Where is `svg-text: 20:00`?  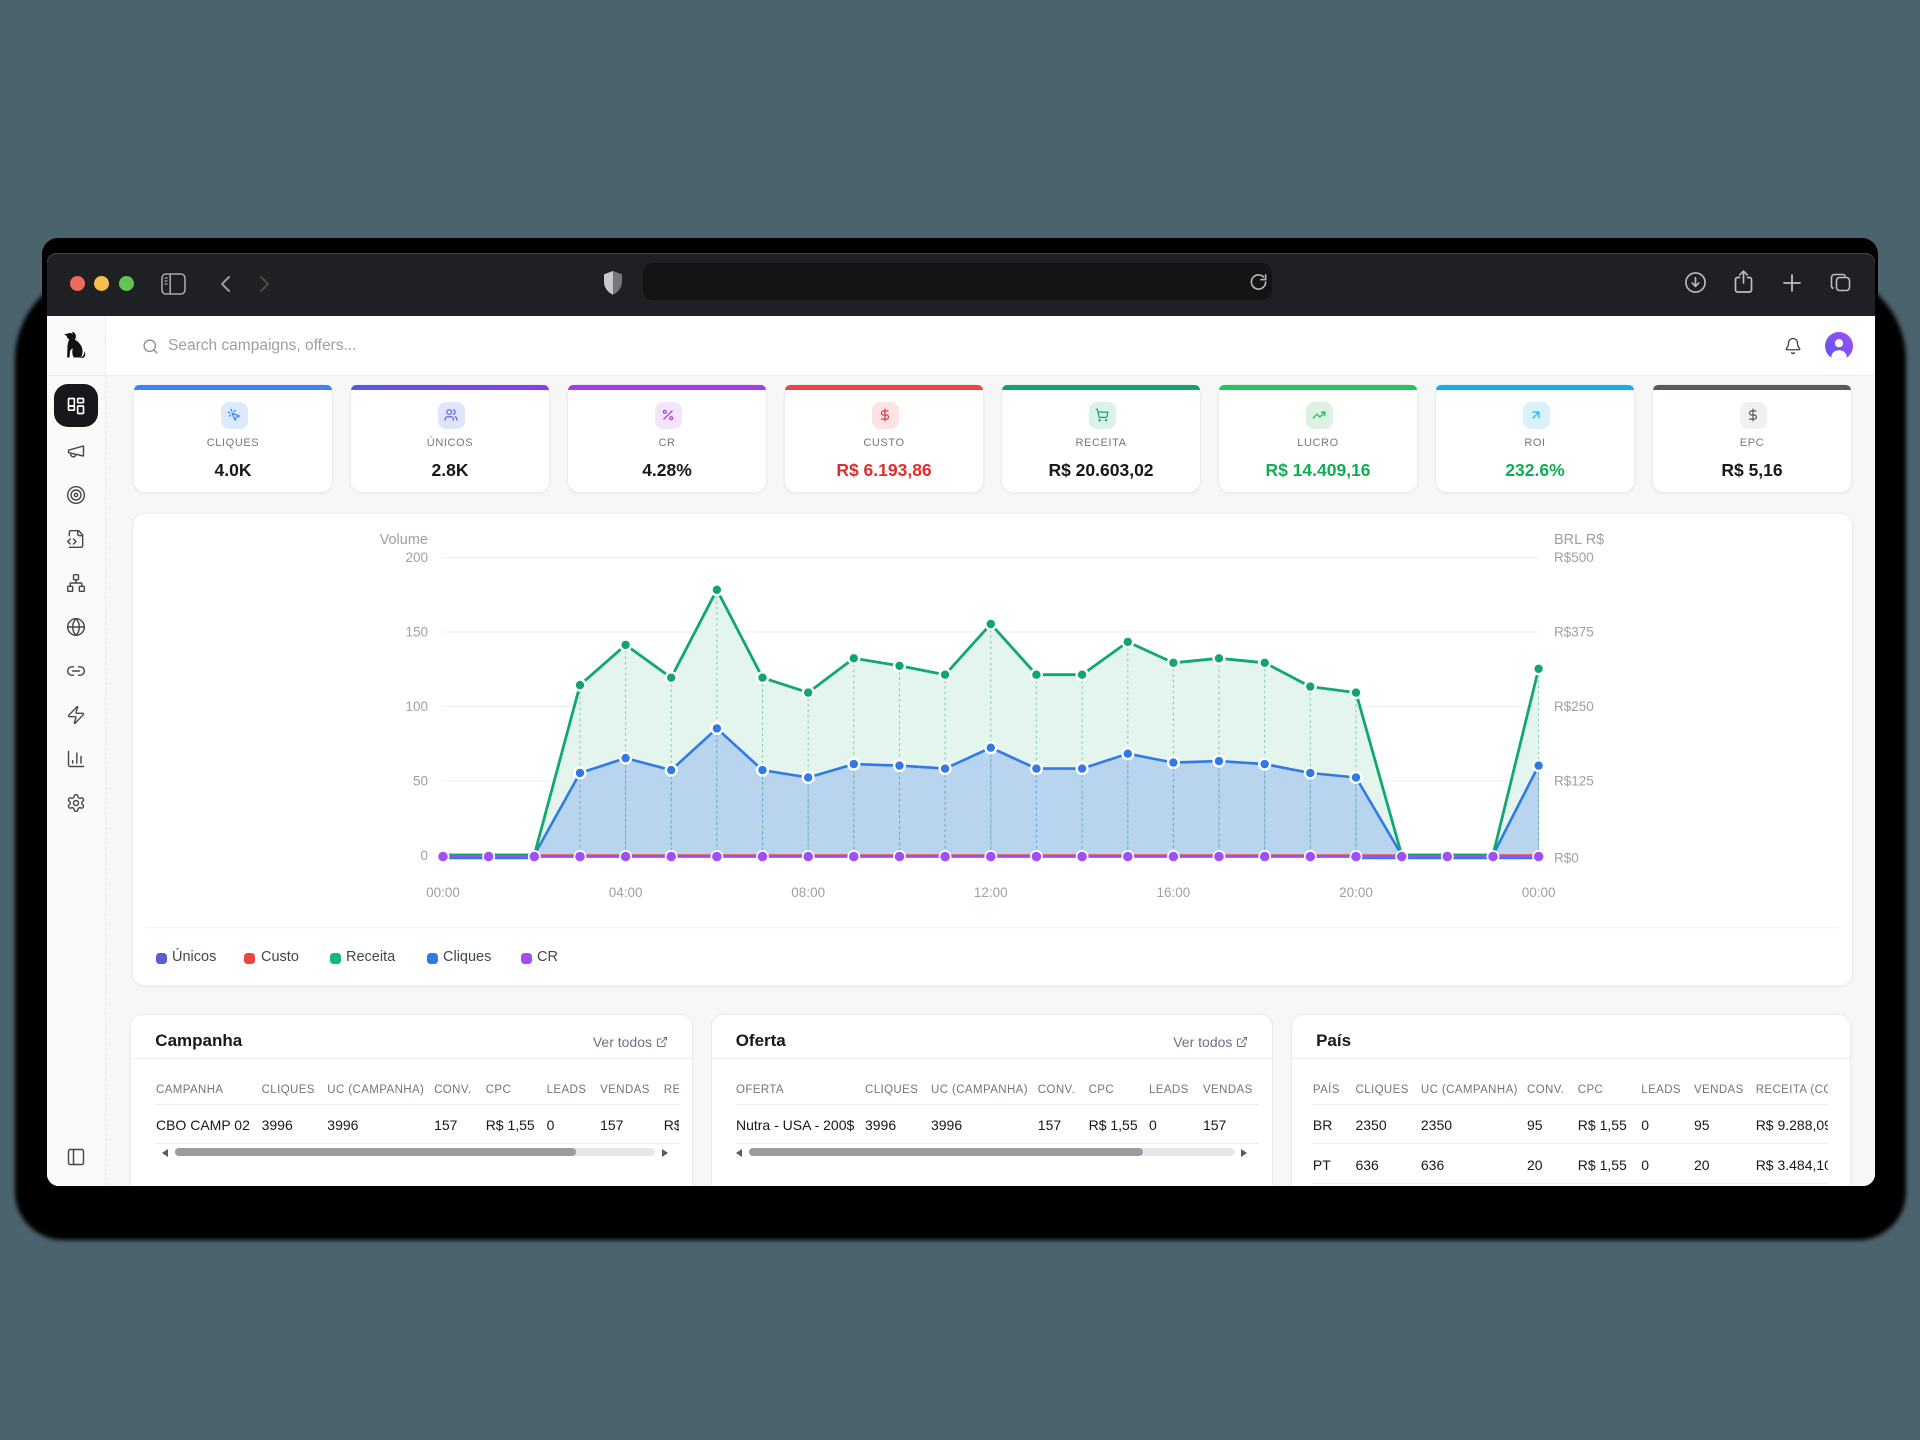
svg-text: 20:00 is located at coordinates (1356, 892).